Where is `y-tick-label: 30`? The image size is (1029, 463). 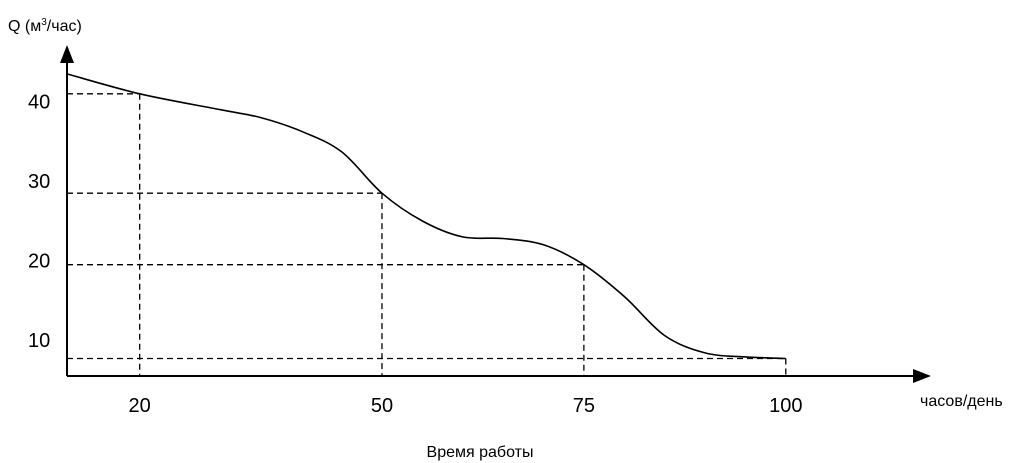
y-tick-label: 30 is located at coordinates (39, 182).